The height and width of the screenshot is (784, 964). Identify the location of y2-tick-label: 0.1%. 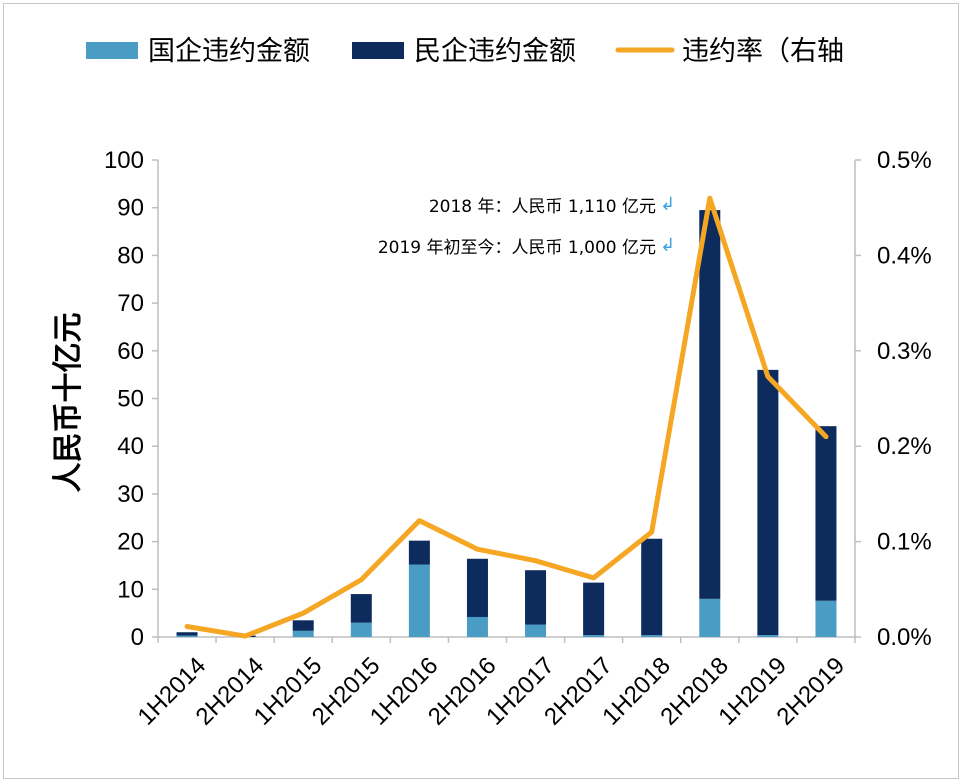
(904, 542).